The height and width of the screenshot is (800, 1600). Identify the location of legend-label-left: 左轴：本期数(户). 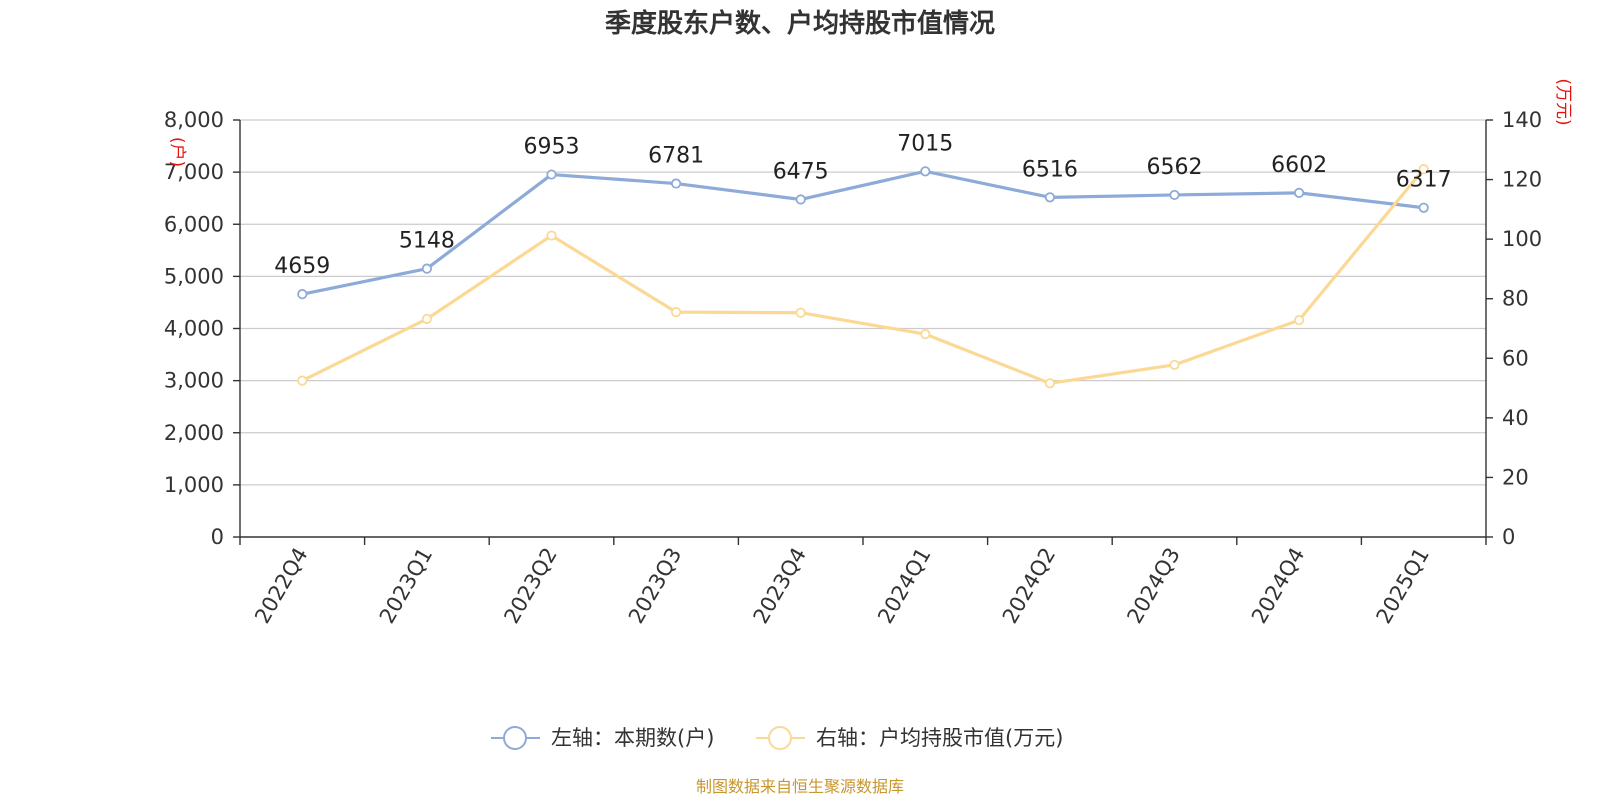
(632, 738).